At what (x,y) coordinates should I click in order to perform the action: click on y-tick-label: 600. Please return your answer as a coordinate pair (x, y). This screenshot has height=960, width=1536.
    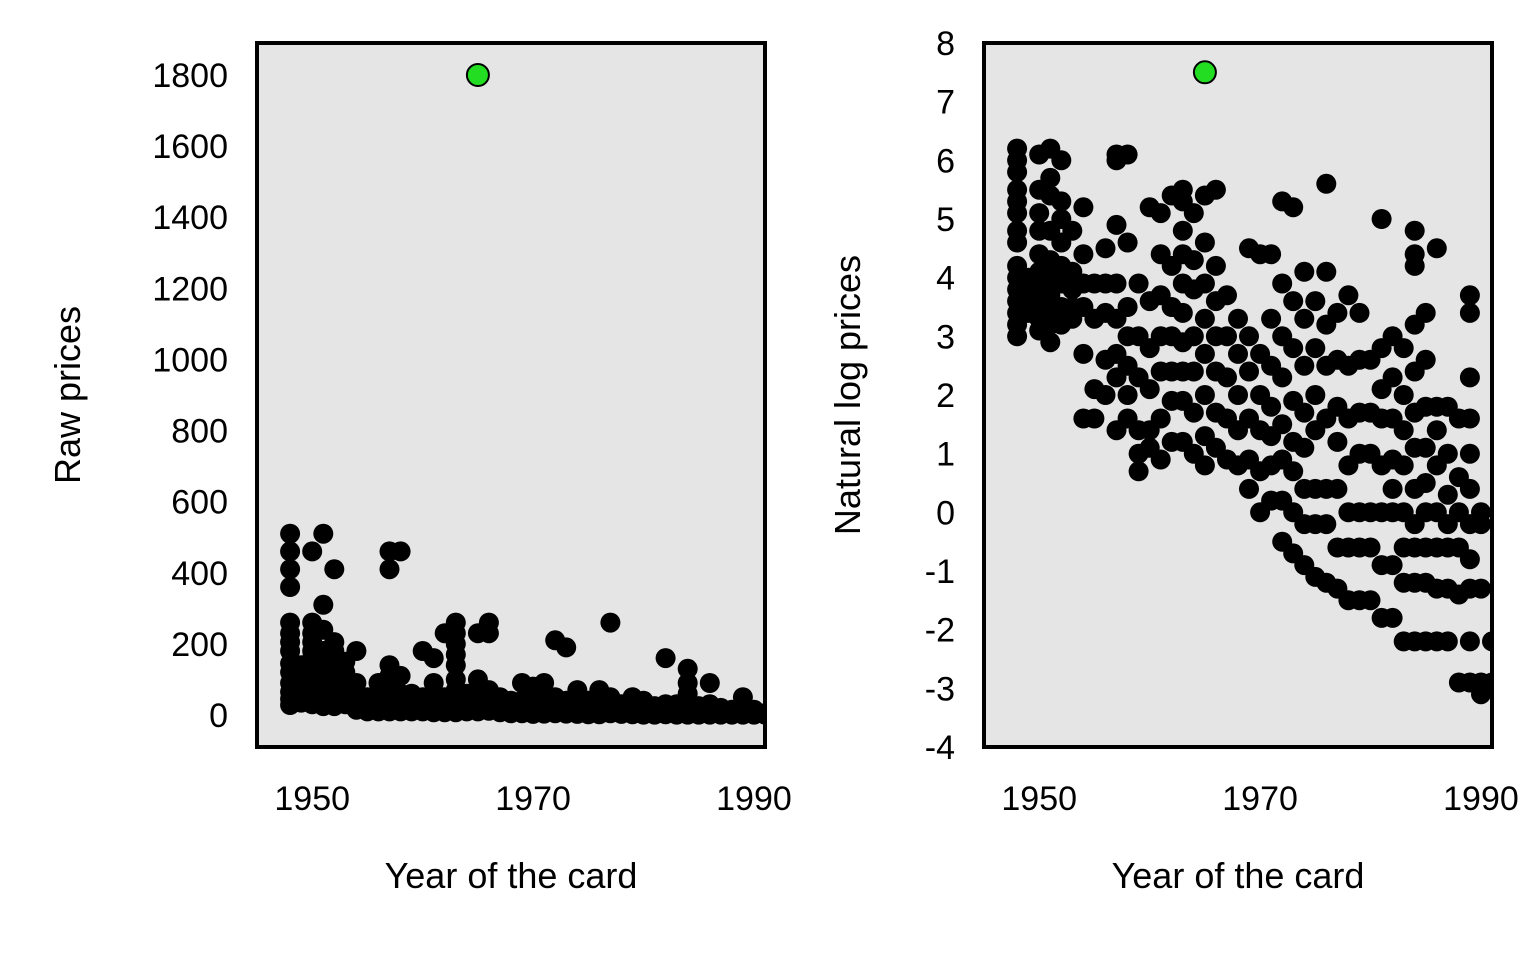
    Looking at the image, I should click on (199, 503).